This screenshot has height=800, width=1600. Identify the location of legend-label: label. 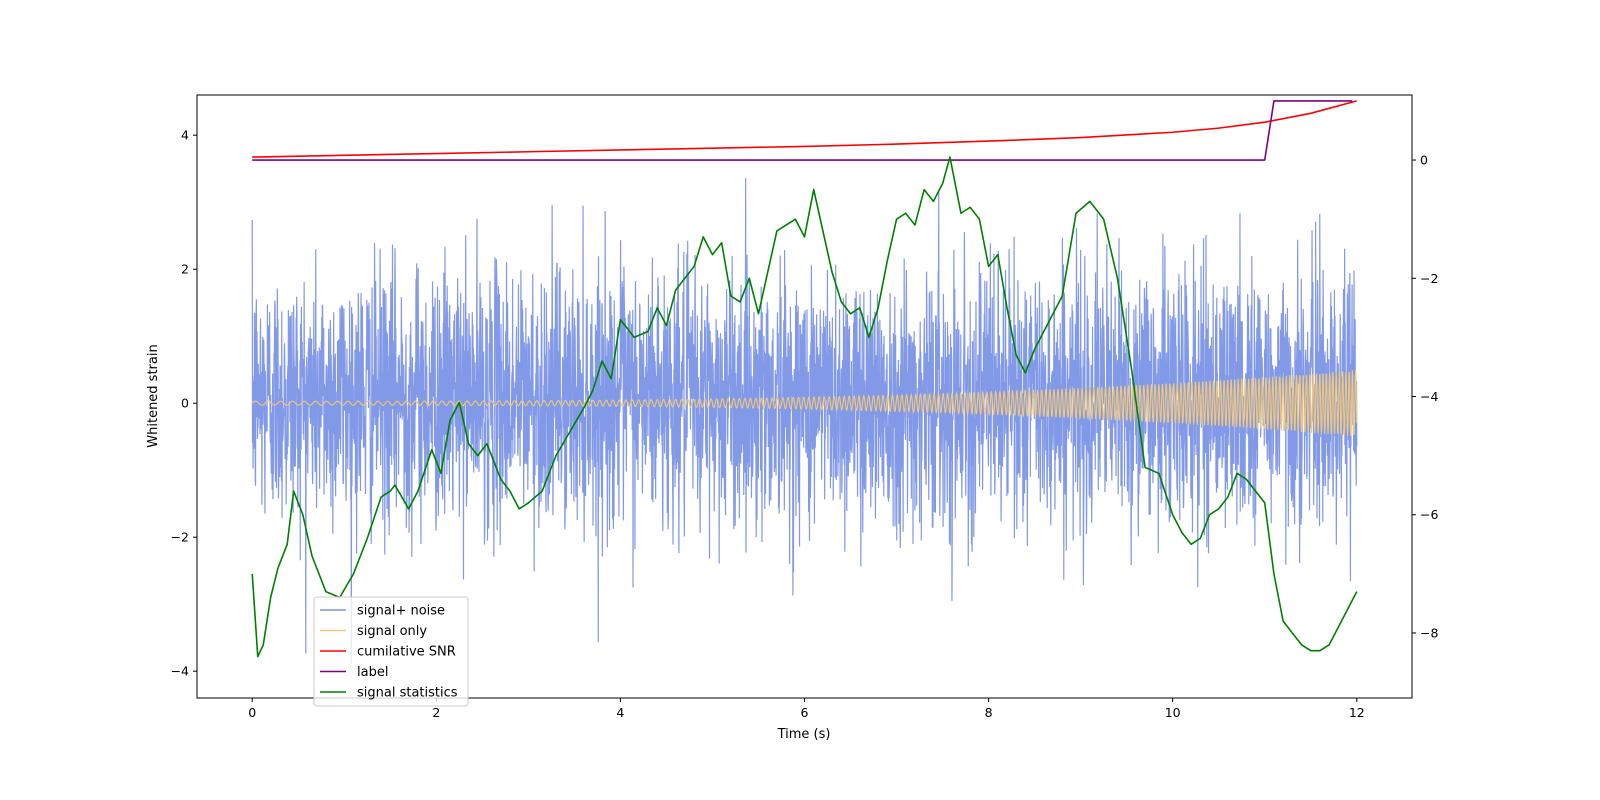
(372, 672).